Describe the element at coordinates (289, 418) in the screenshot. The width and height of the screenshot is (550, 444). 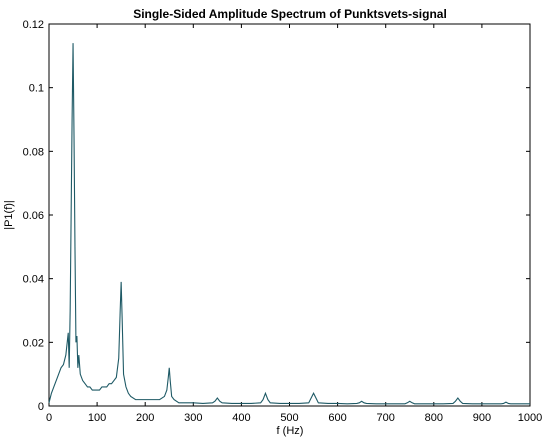
I see `x-tick-label: 500` at that location.